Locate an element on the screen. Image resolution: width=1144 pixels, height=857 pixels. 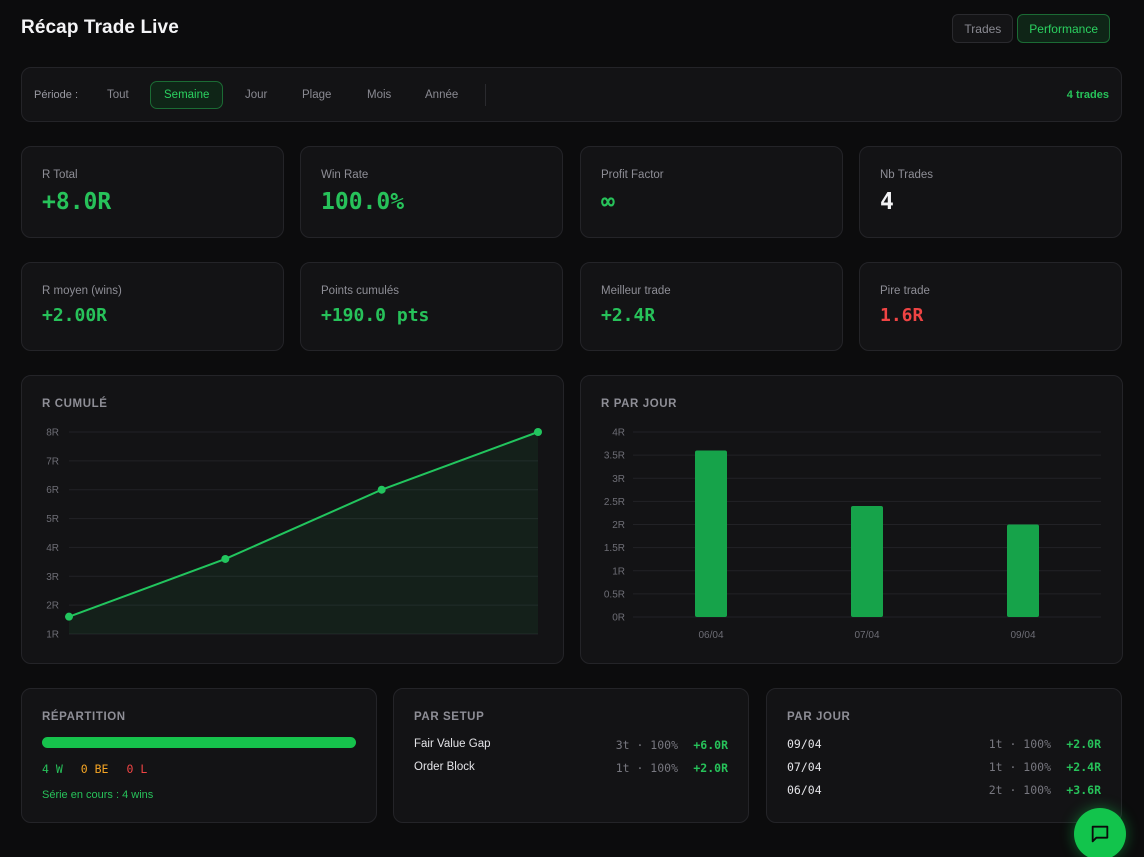
y-tick-label: 6R is located at coordinates (52, 490).